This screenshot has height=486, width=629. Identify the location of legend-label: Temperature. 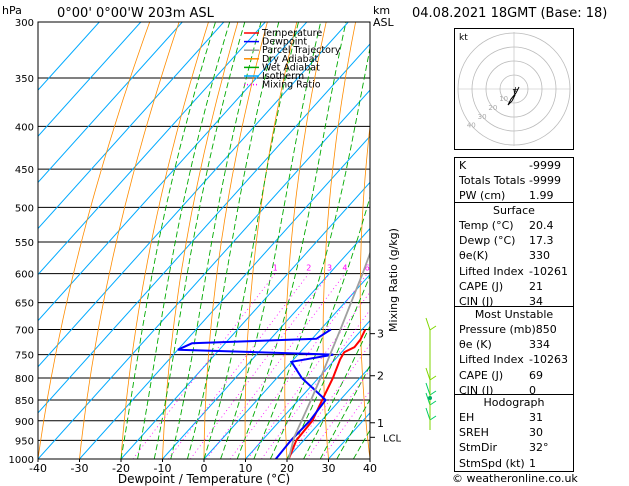
(291, 33).